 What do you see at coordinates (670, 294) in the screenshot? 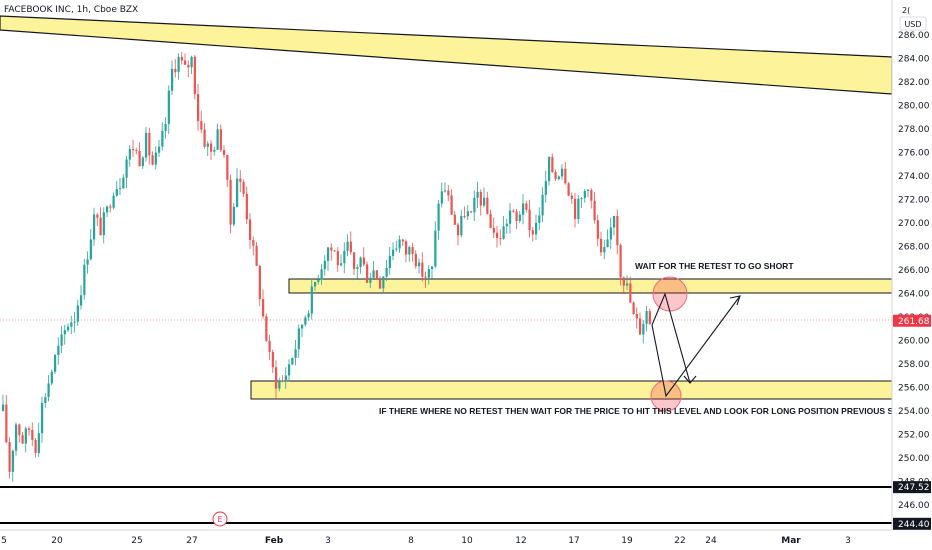
I see `retest-circle` at bounding box center [670, 294].